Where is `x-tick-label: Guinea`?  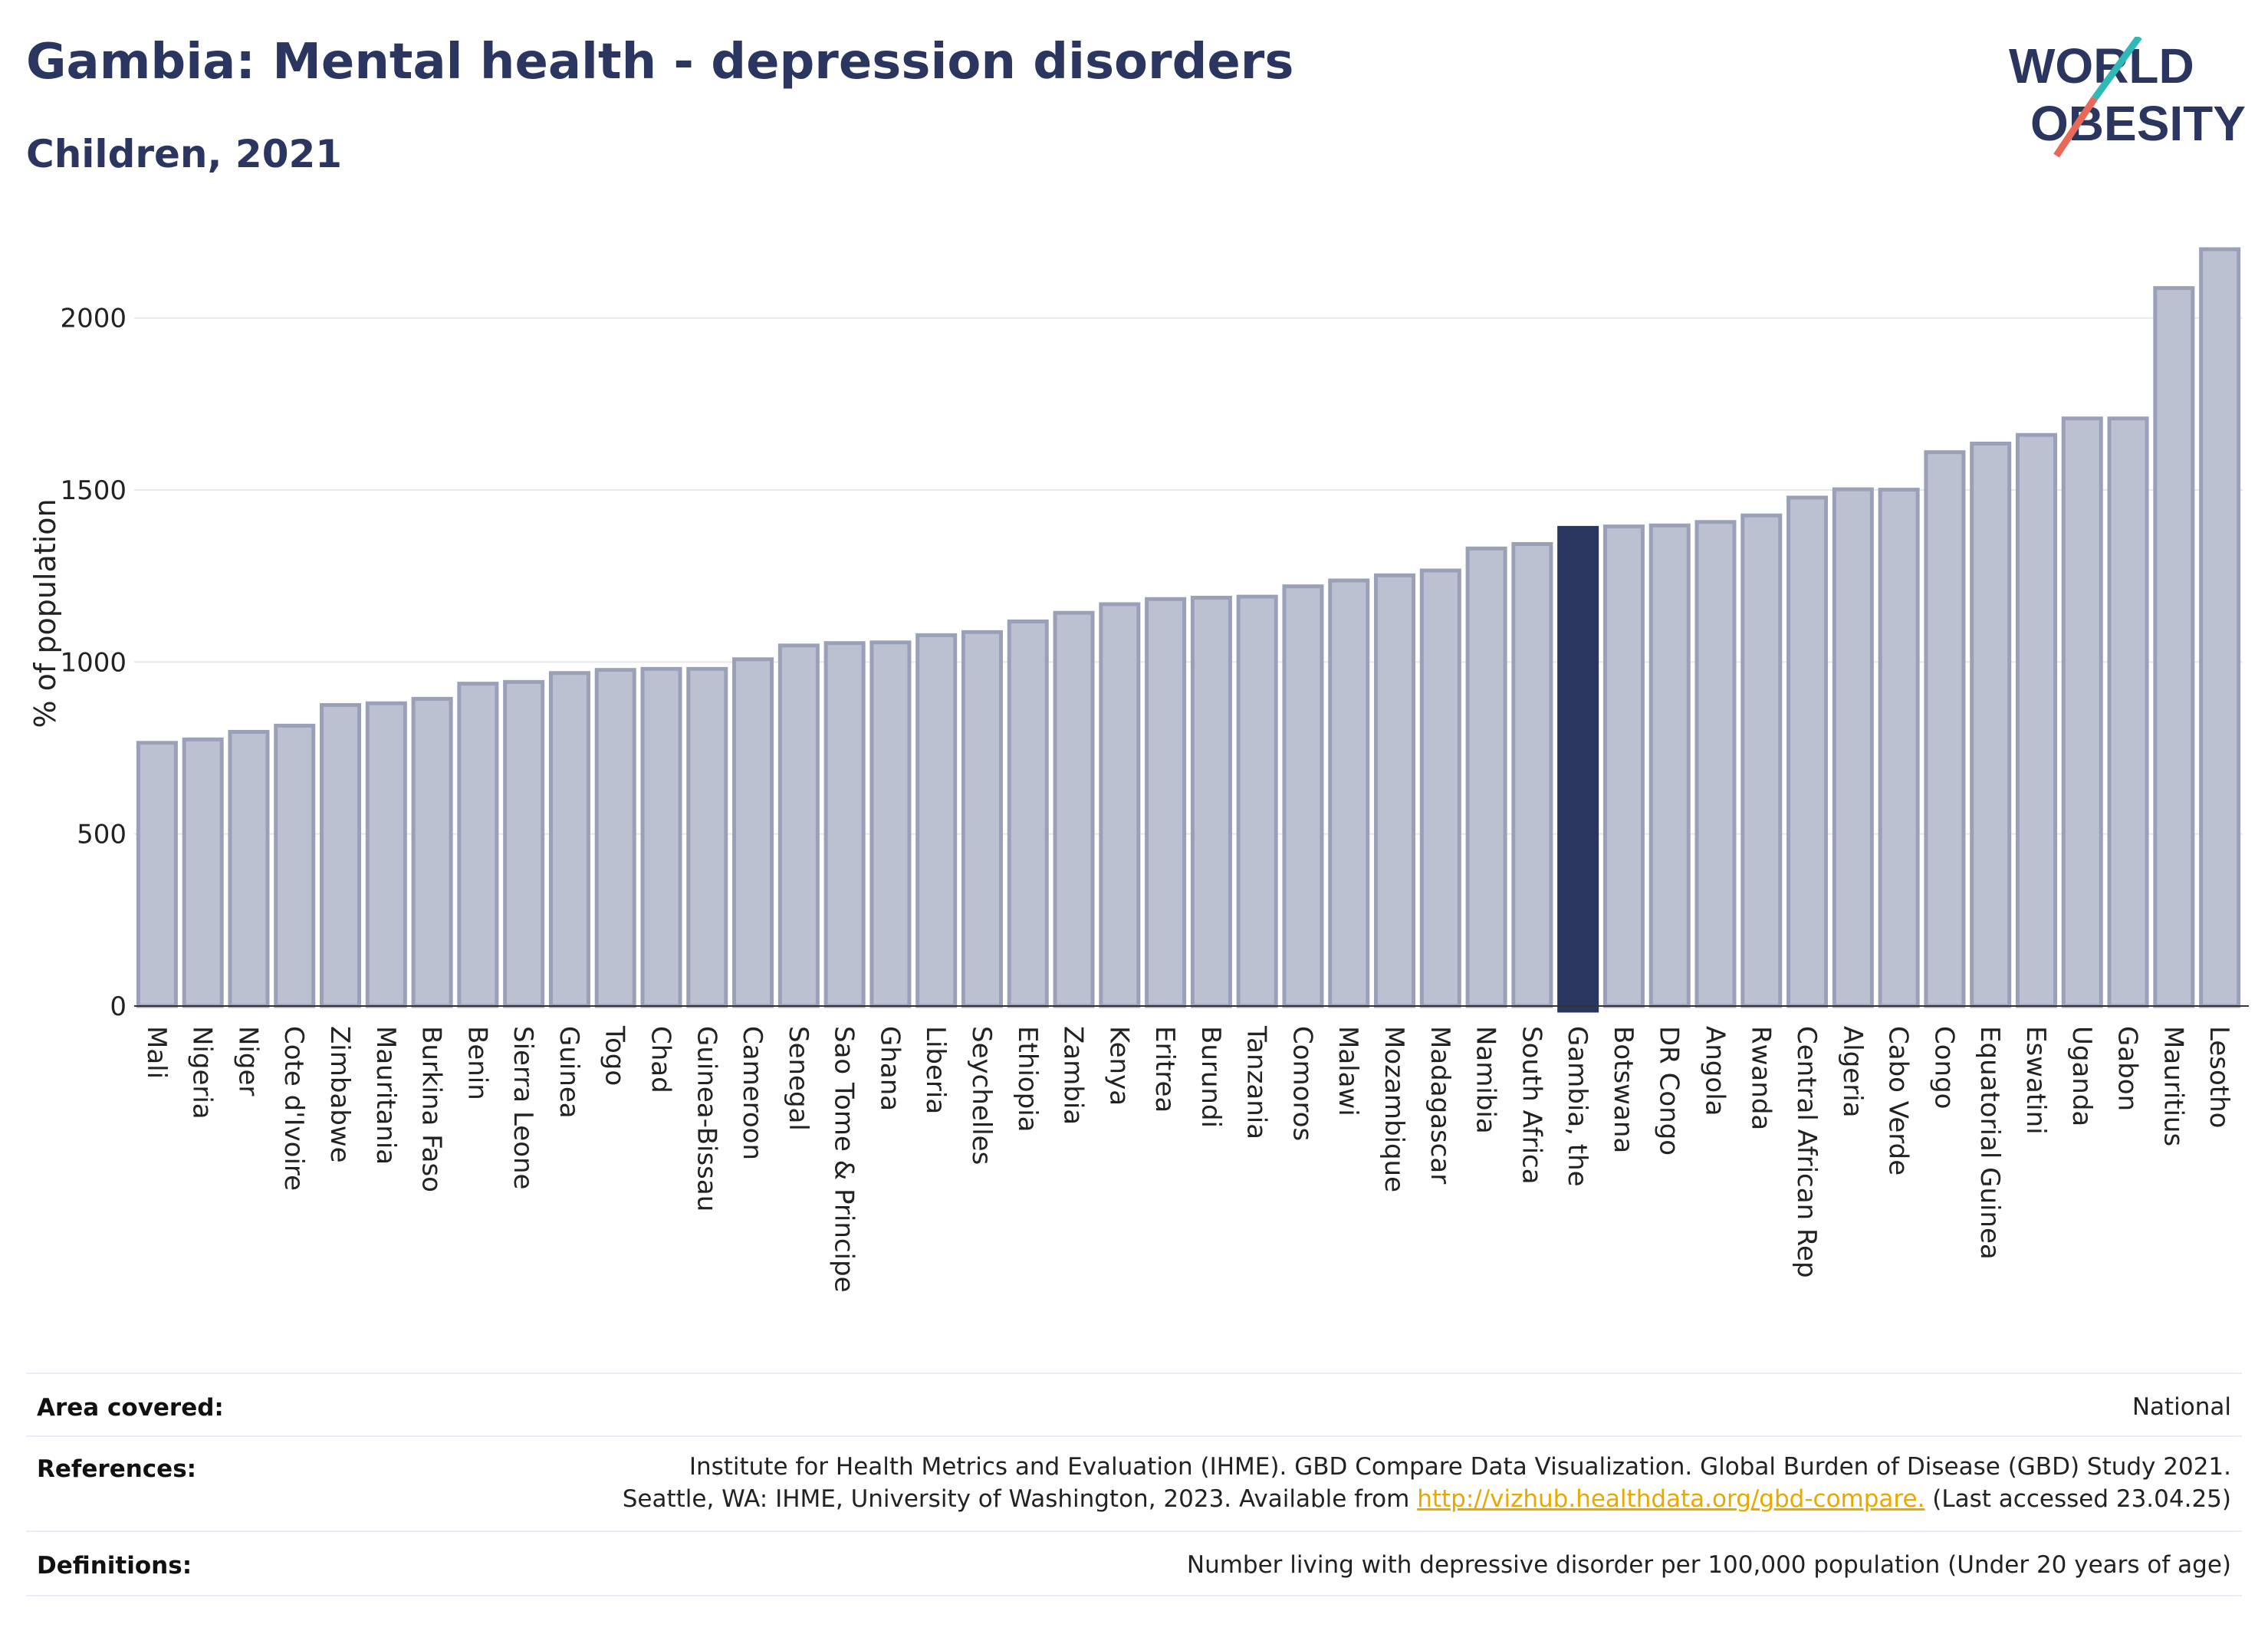
x-tick-label: Guinea is located at coordinates (569, 1072).